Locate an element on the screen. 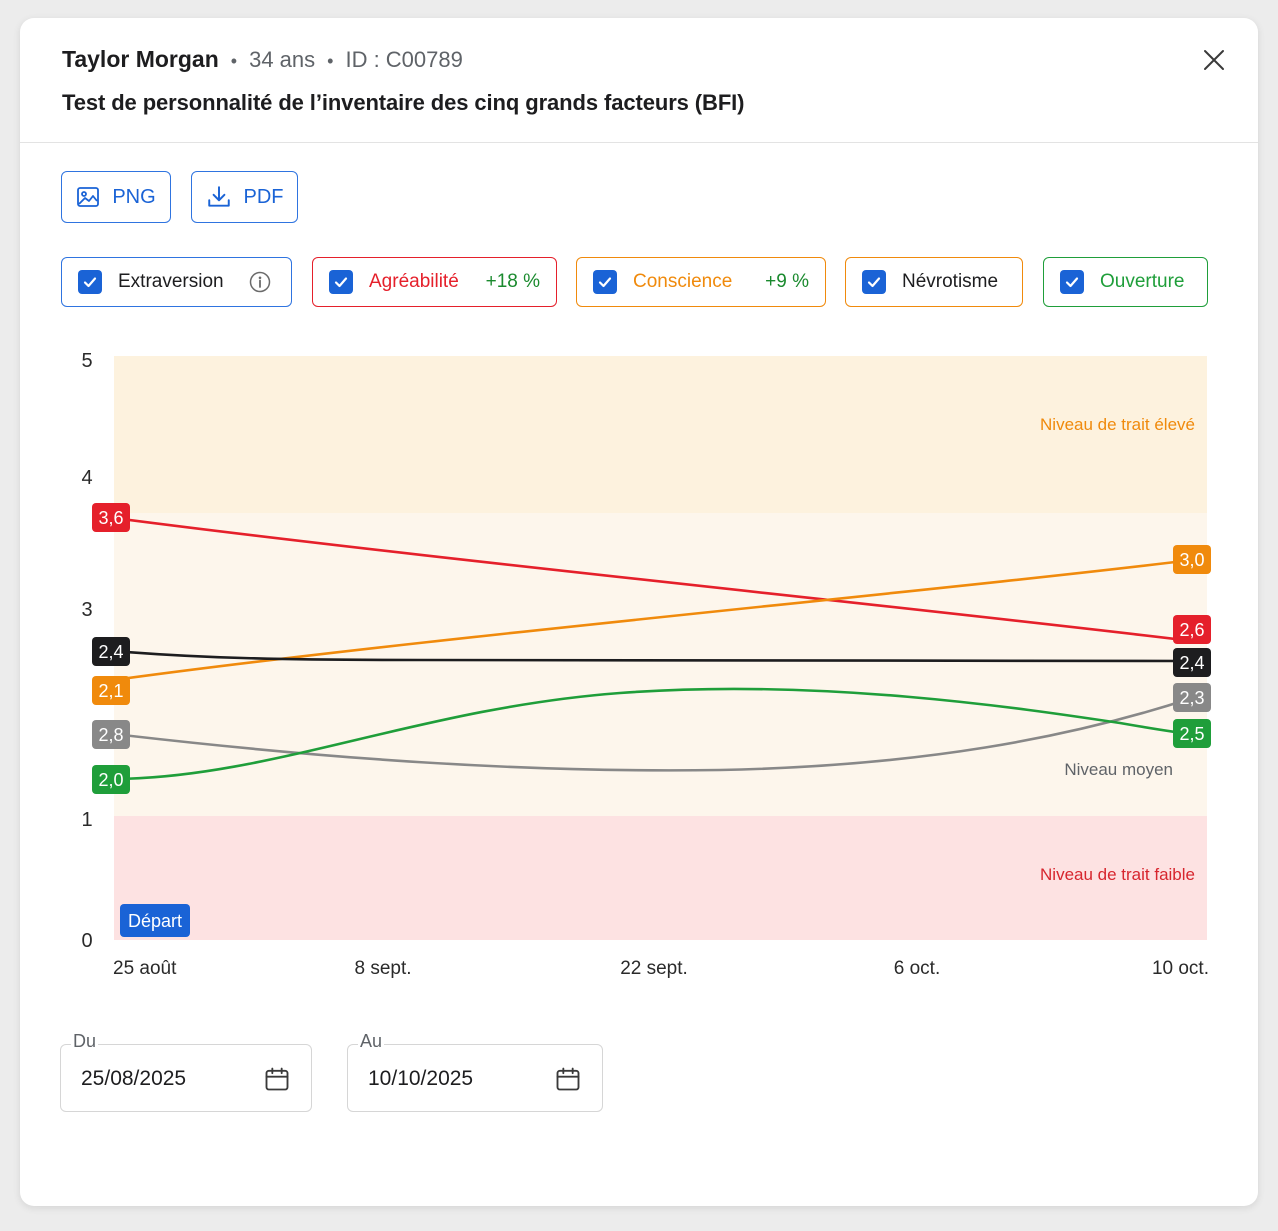 Image resolution: width=1278 pixels, height=1231 pixels. value-label: 2,0 is located at coordinates (110, 780).